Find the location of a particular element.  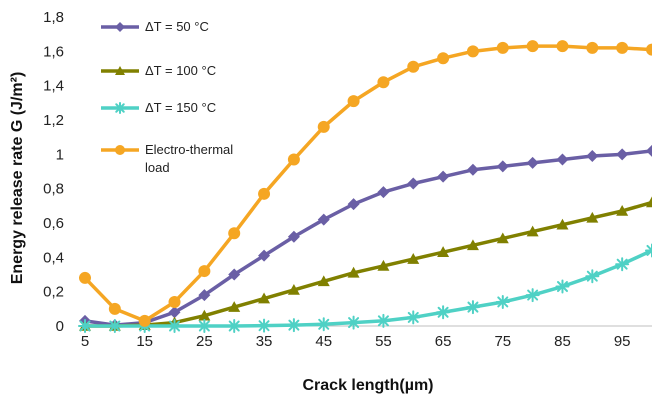

x-tick-label: 95 is located at coordinates (622, 341).